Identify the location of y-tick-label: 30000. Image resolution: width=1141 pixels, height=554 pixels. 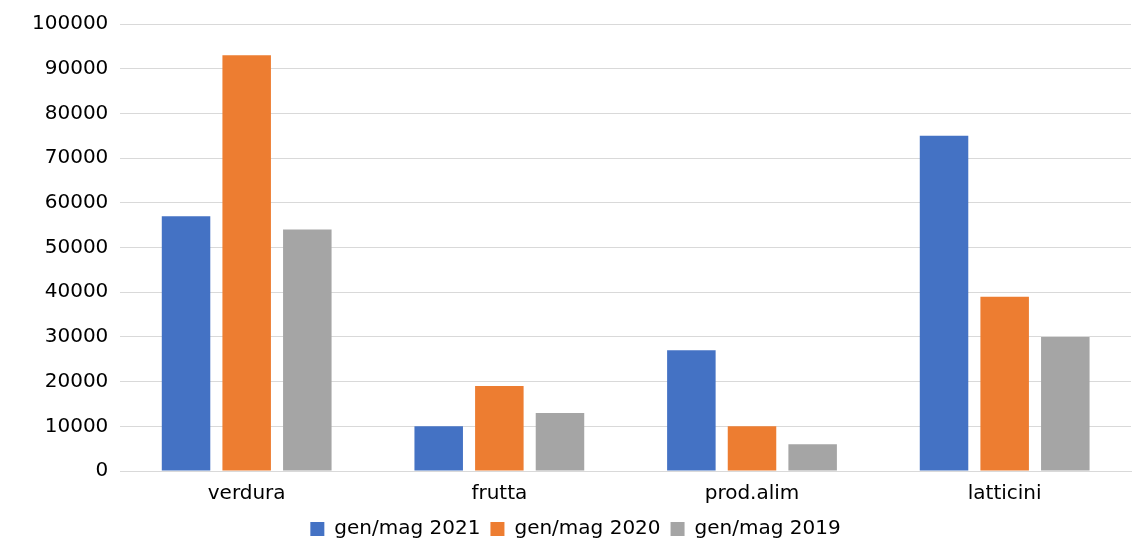
(76, 335).